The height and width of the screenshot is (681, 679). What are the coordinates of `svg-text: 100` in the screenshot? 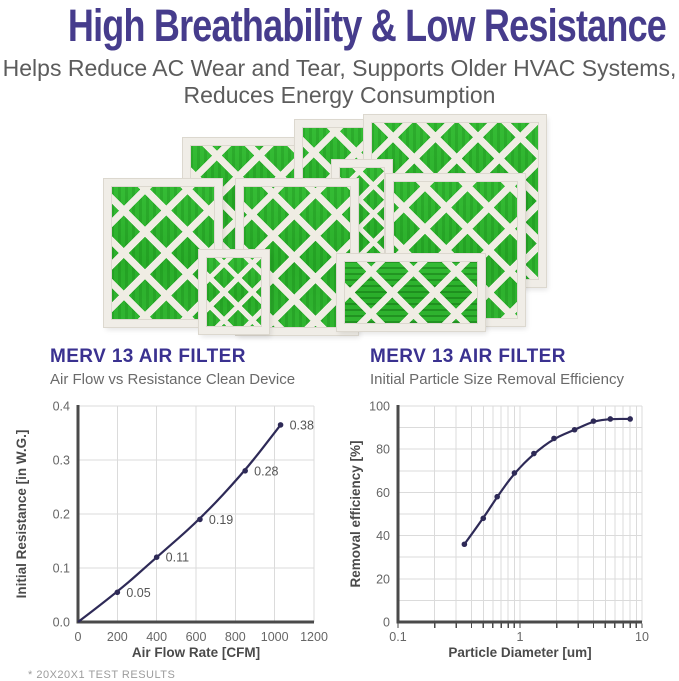 It's located at (379, 407).